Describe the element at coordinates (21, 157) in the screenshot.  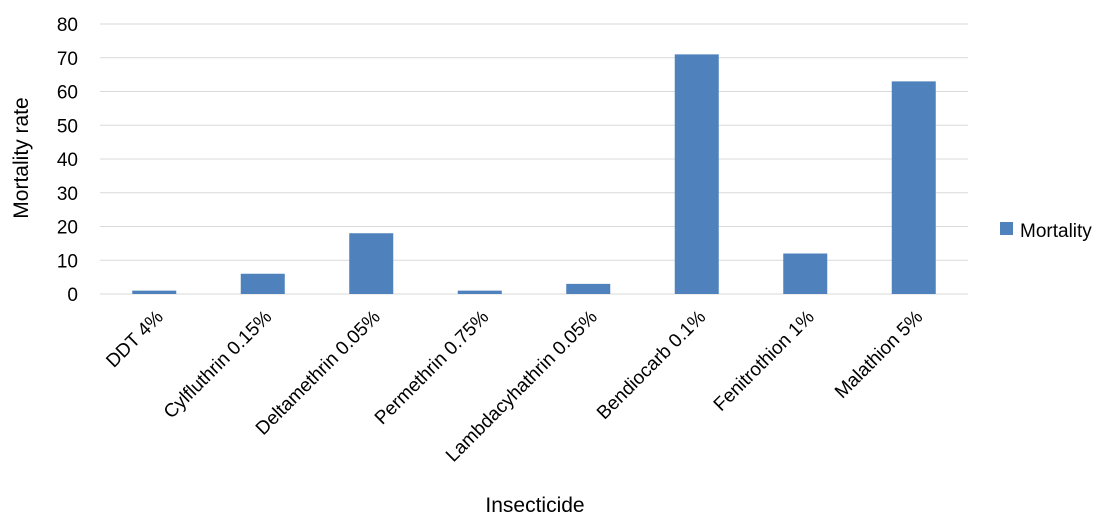
I see `y-axis-title: Mortality rate` at that location.